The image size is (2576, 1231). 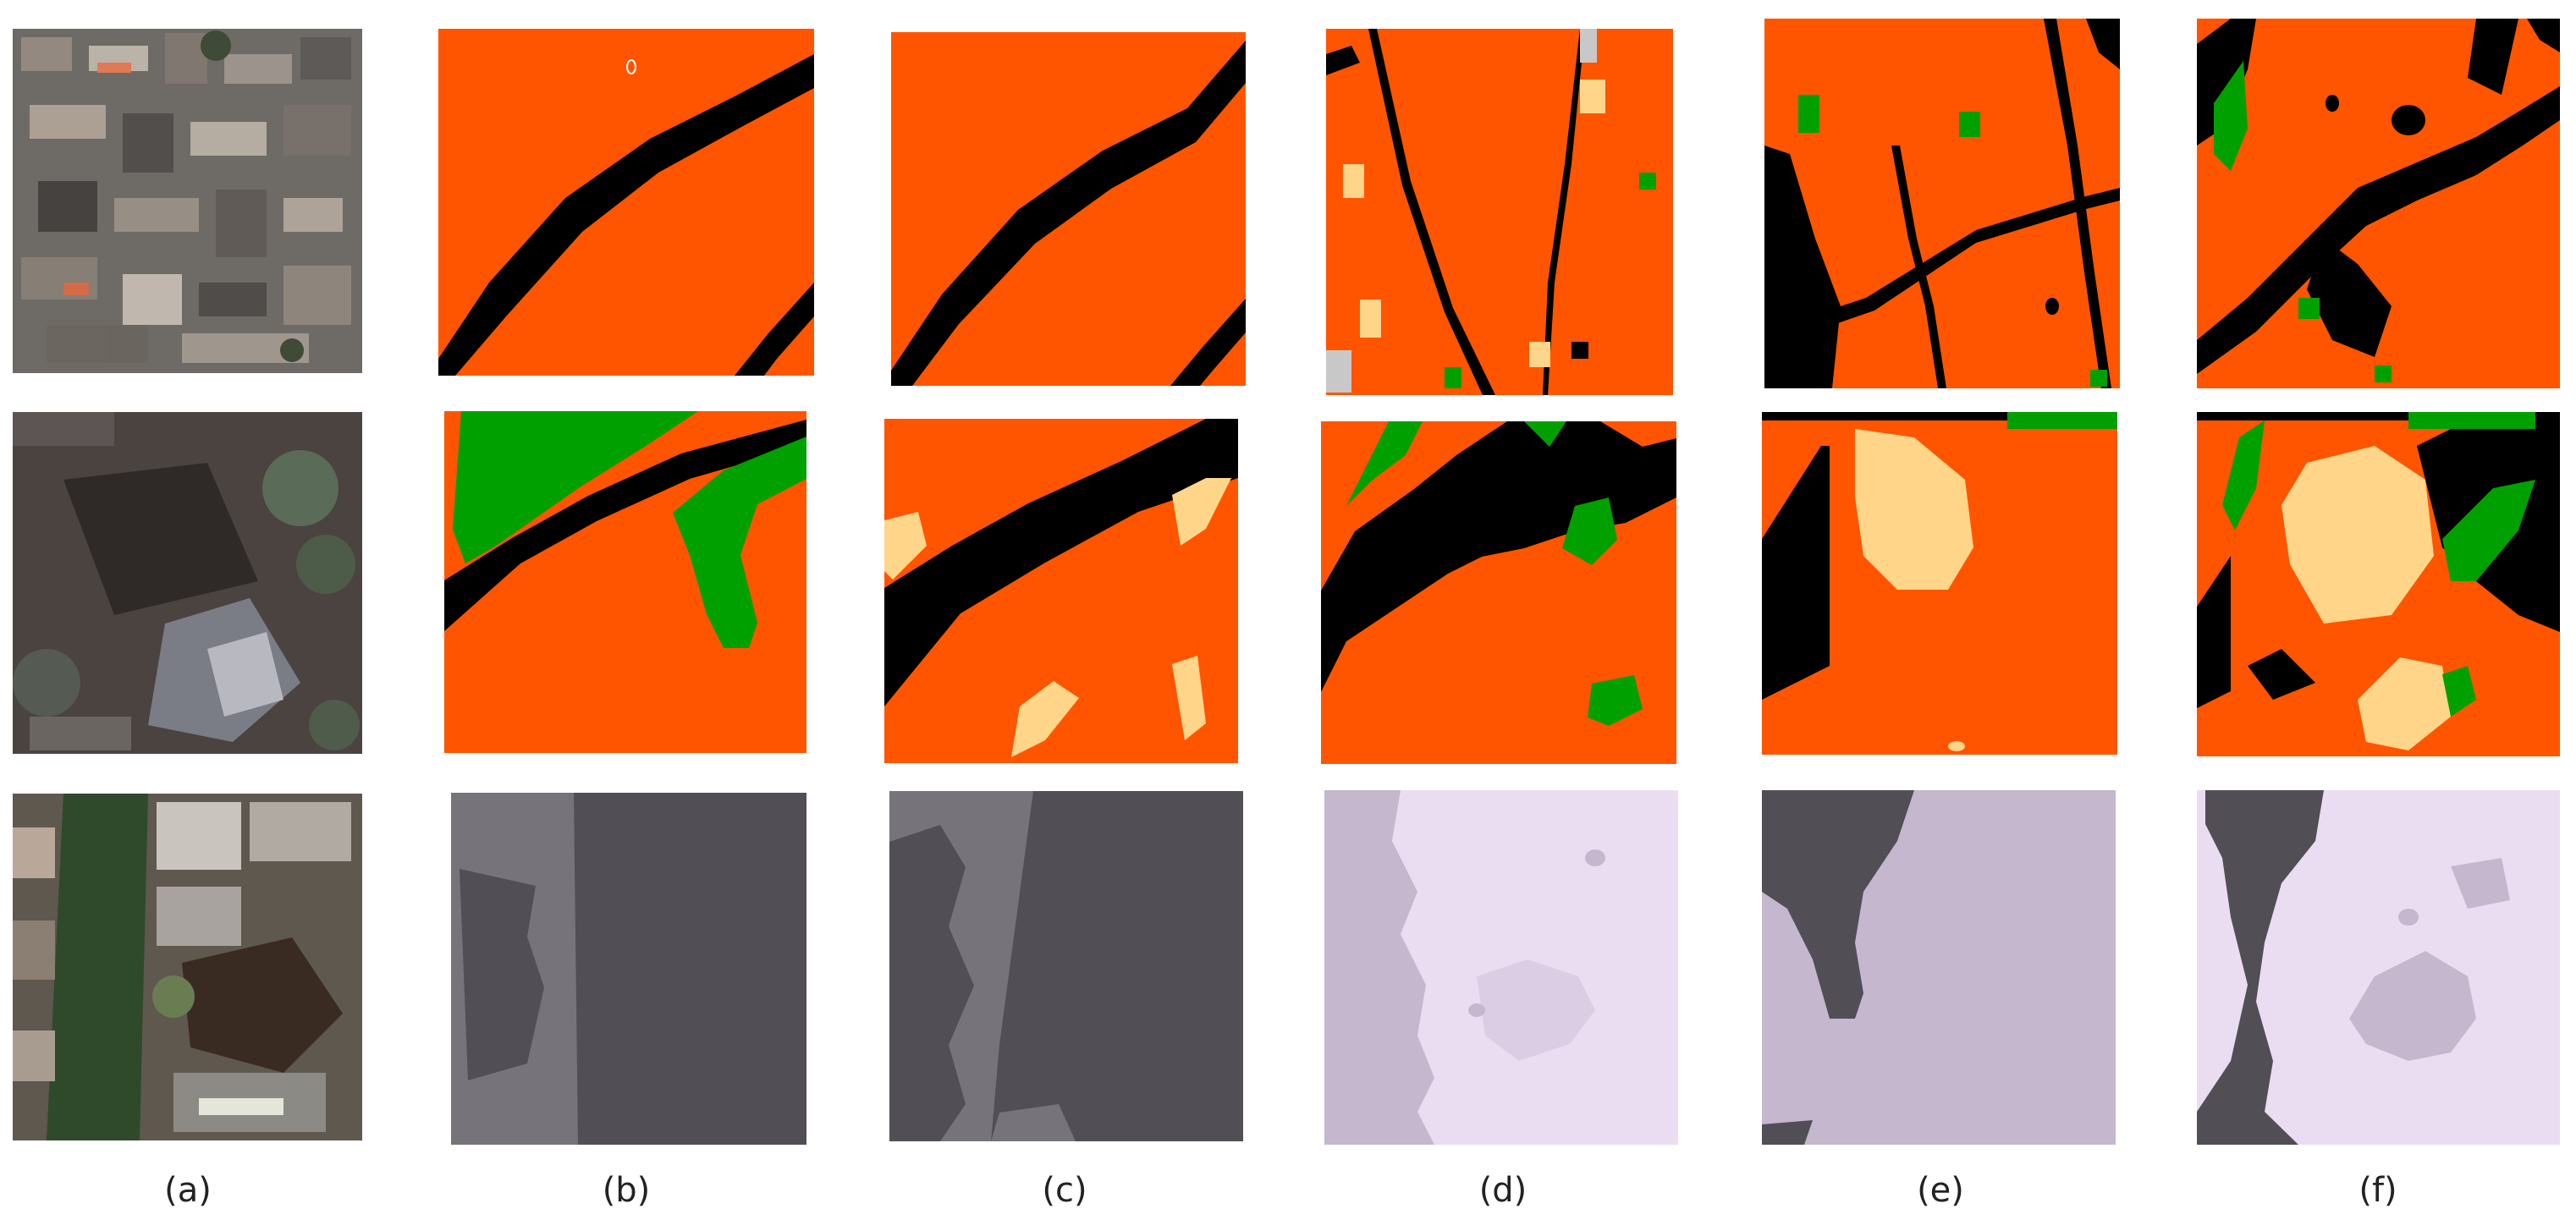 I want to click on photo-r2, so click(x=187, y=583).